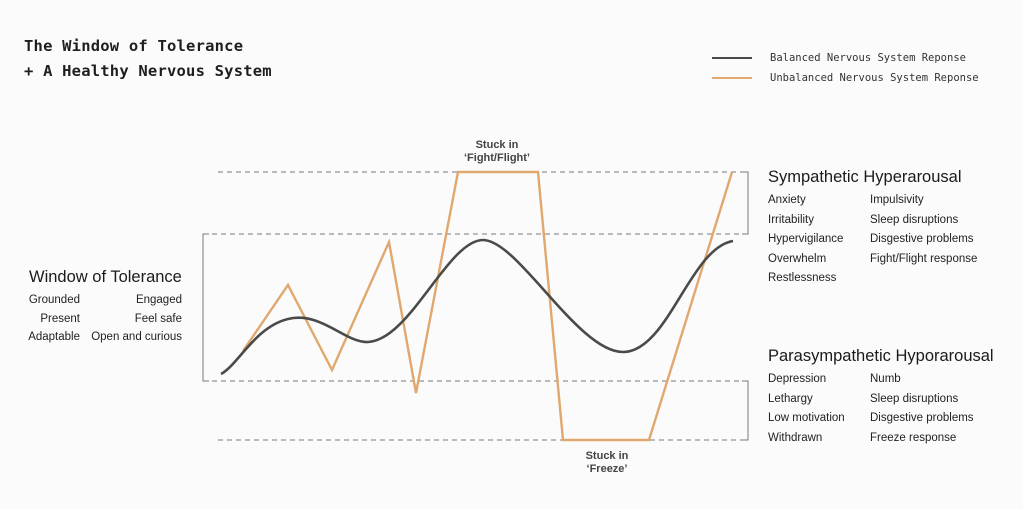 The image size is (1023, 509). Describe the element at coordinates (797, 258) in the screenshot. I see `symptom-item: Overwhelm` at that location.